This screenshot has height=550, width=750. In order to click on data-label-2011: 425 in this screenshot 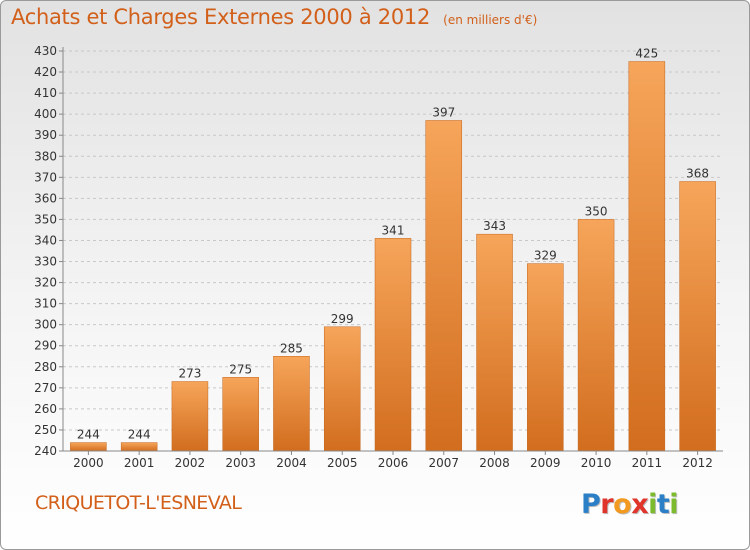, I will do `click(646, 54)`.